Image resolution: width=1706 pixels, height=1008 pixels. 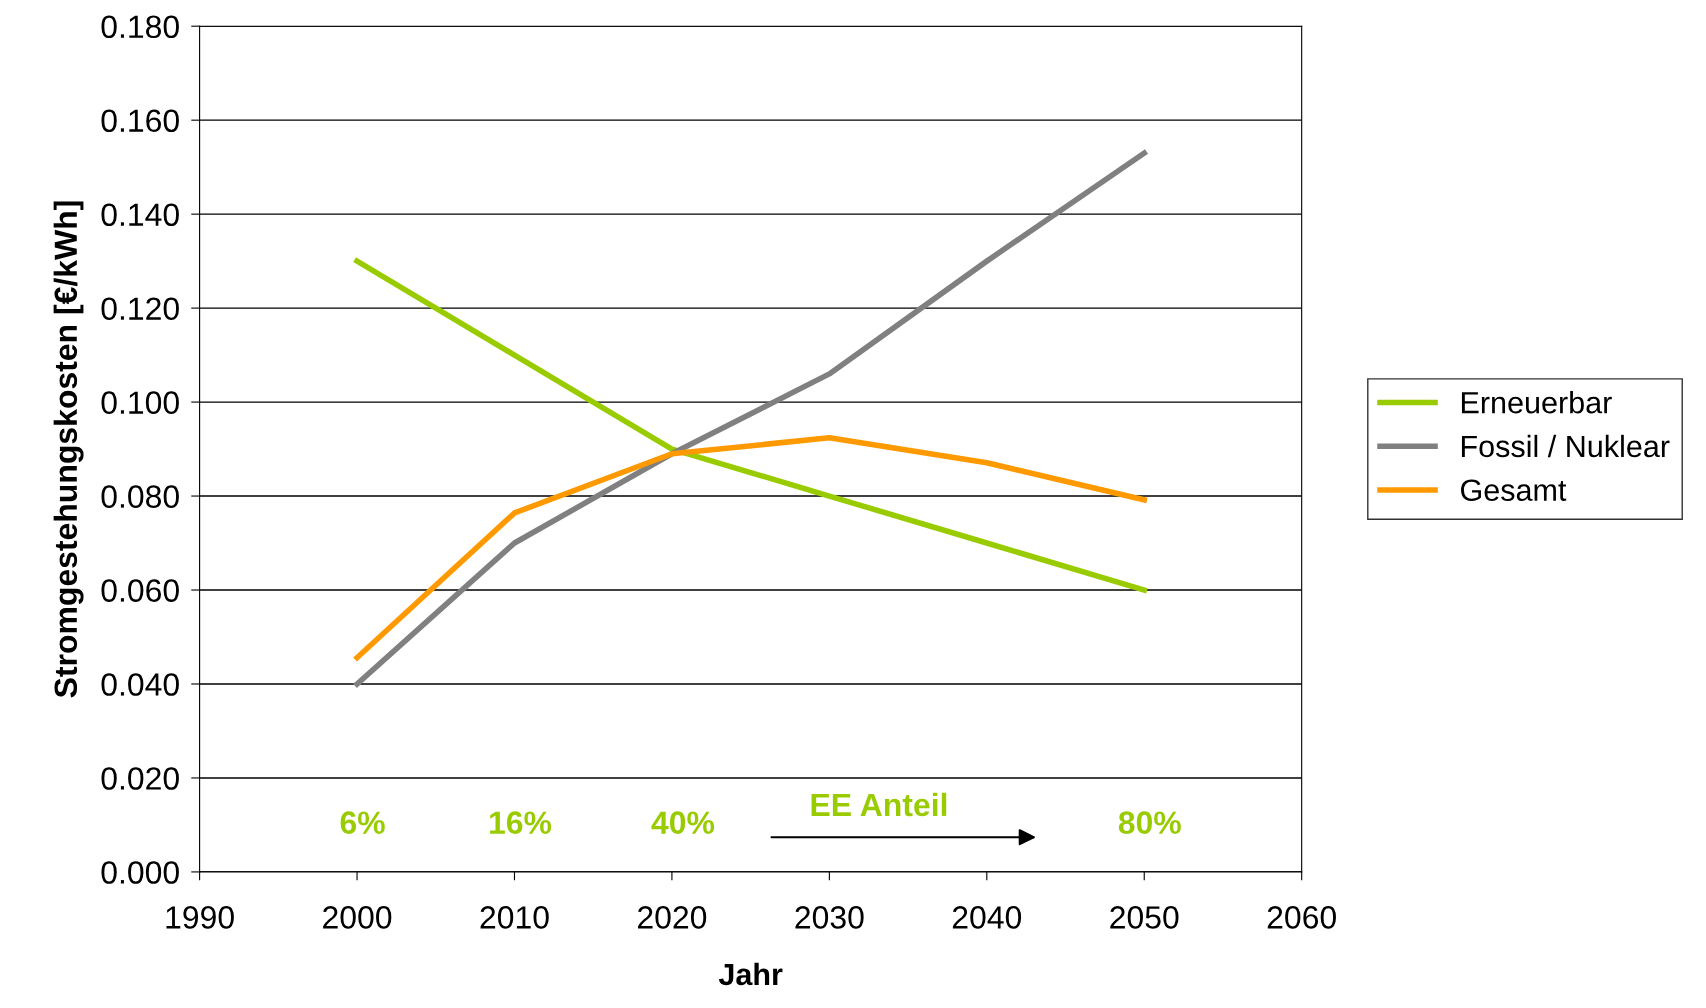 I want to click on legend-label: Gesamt, so click(x=1514, y=490).